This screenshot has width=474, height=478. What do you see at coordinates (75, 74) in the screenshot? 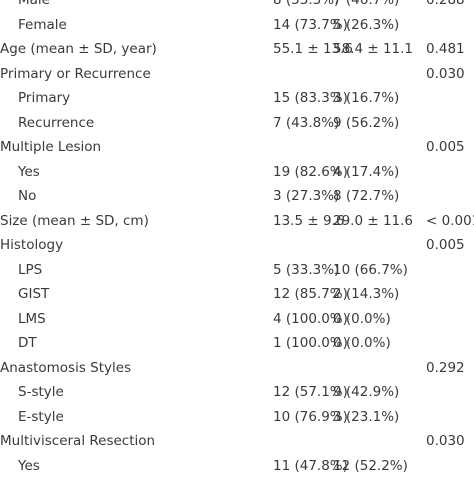
I see `row-label: Primary or Recurrence` at bounding box center [75, 74].